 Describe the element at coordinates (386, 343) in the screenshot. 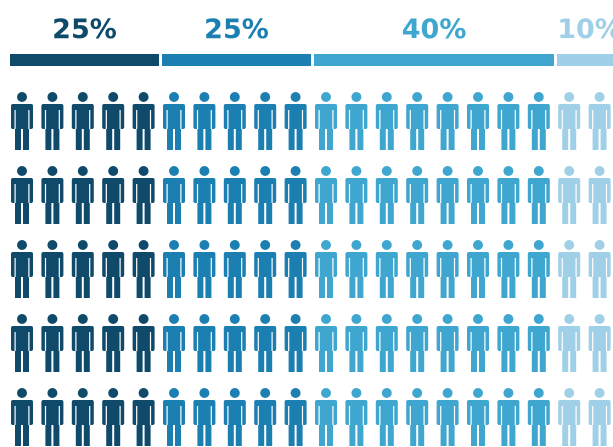

I see `person-icon-s3-r4-c13` at that location.